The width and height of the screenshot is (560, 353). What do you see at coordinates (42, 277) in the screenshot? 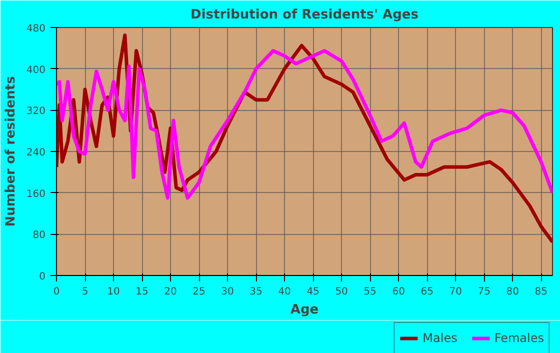
I see `y-tick-label: 0` at bounding box center [42, 277].